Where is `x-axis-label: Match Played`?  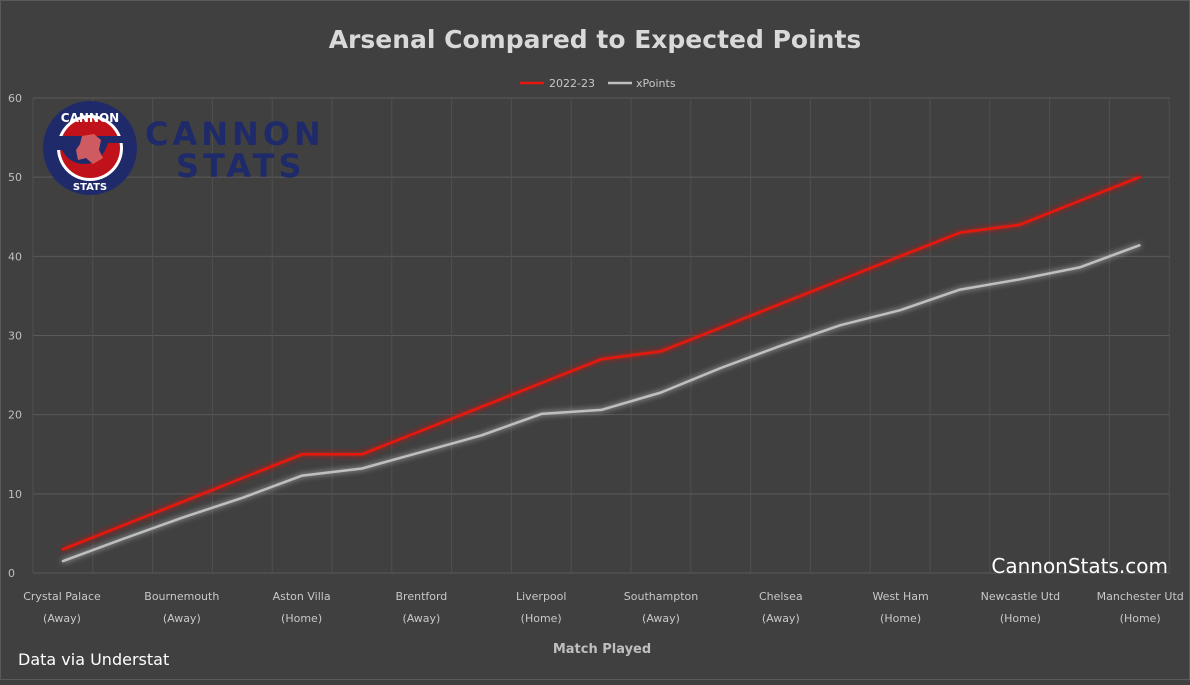 x-axis-label: Match Played is located at coordinates (602, 649).